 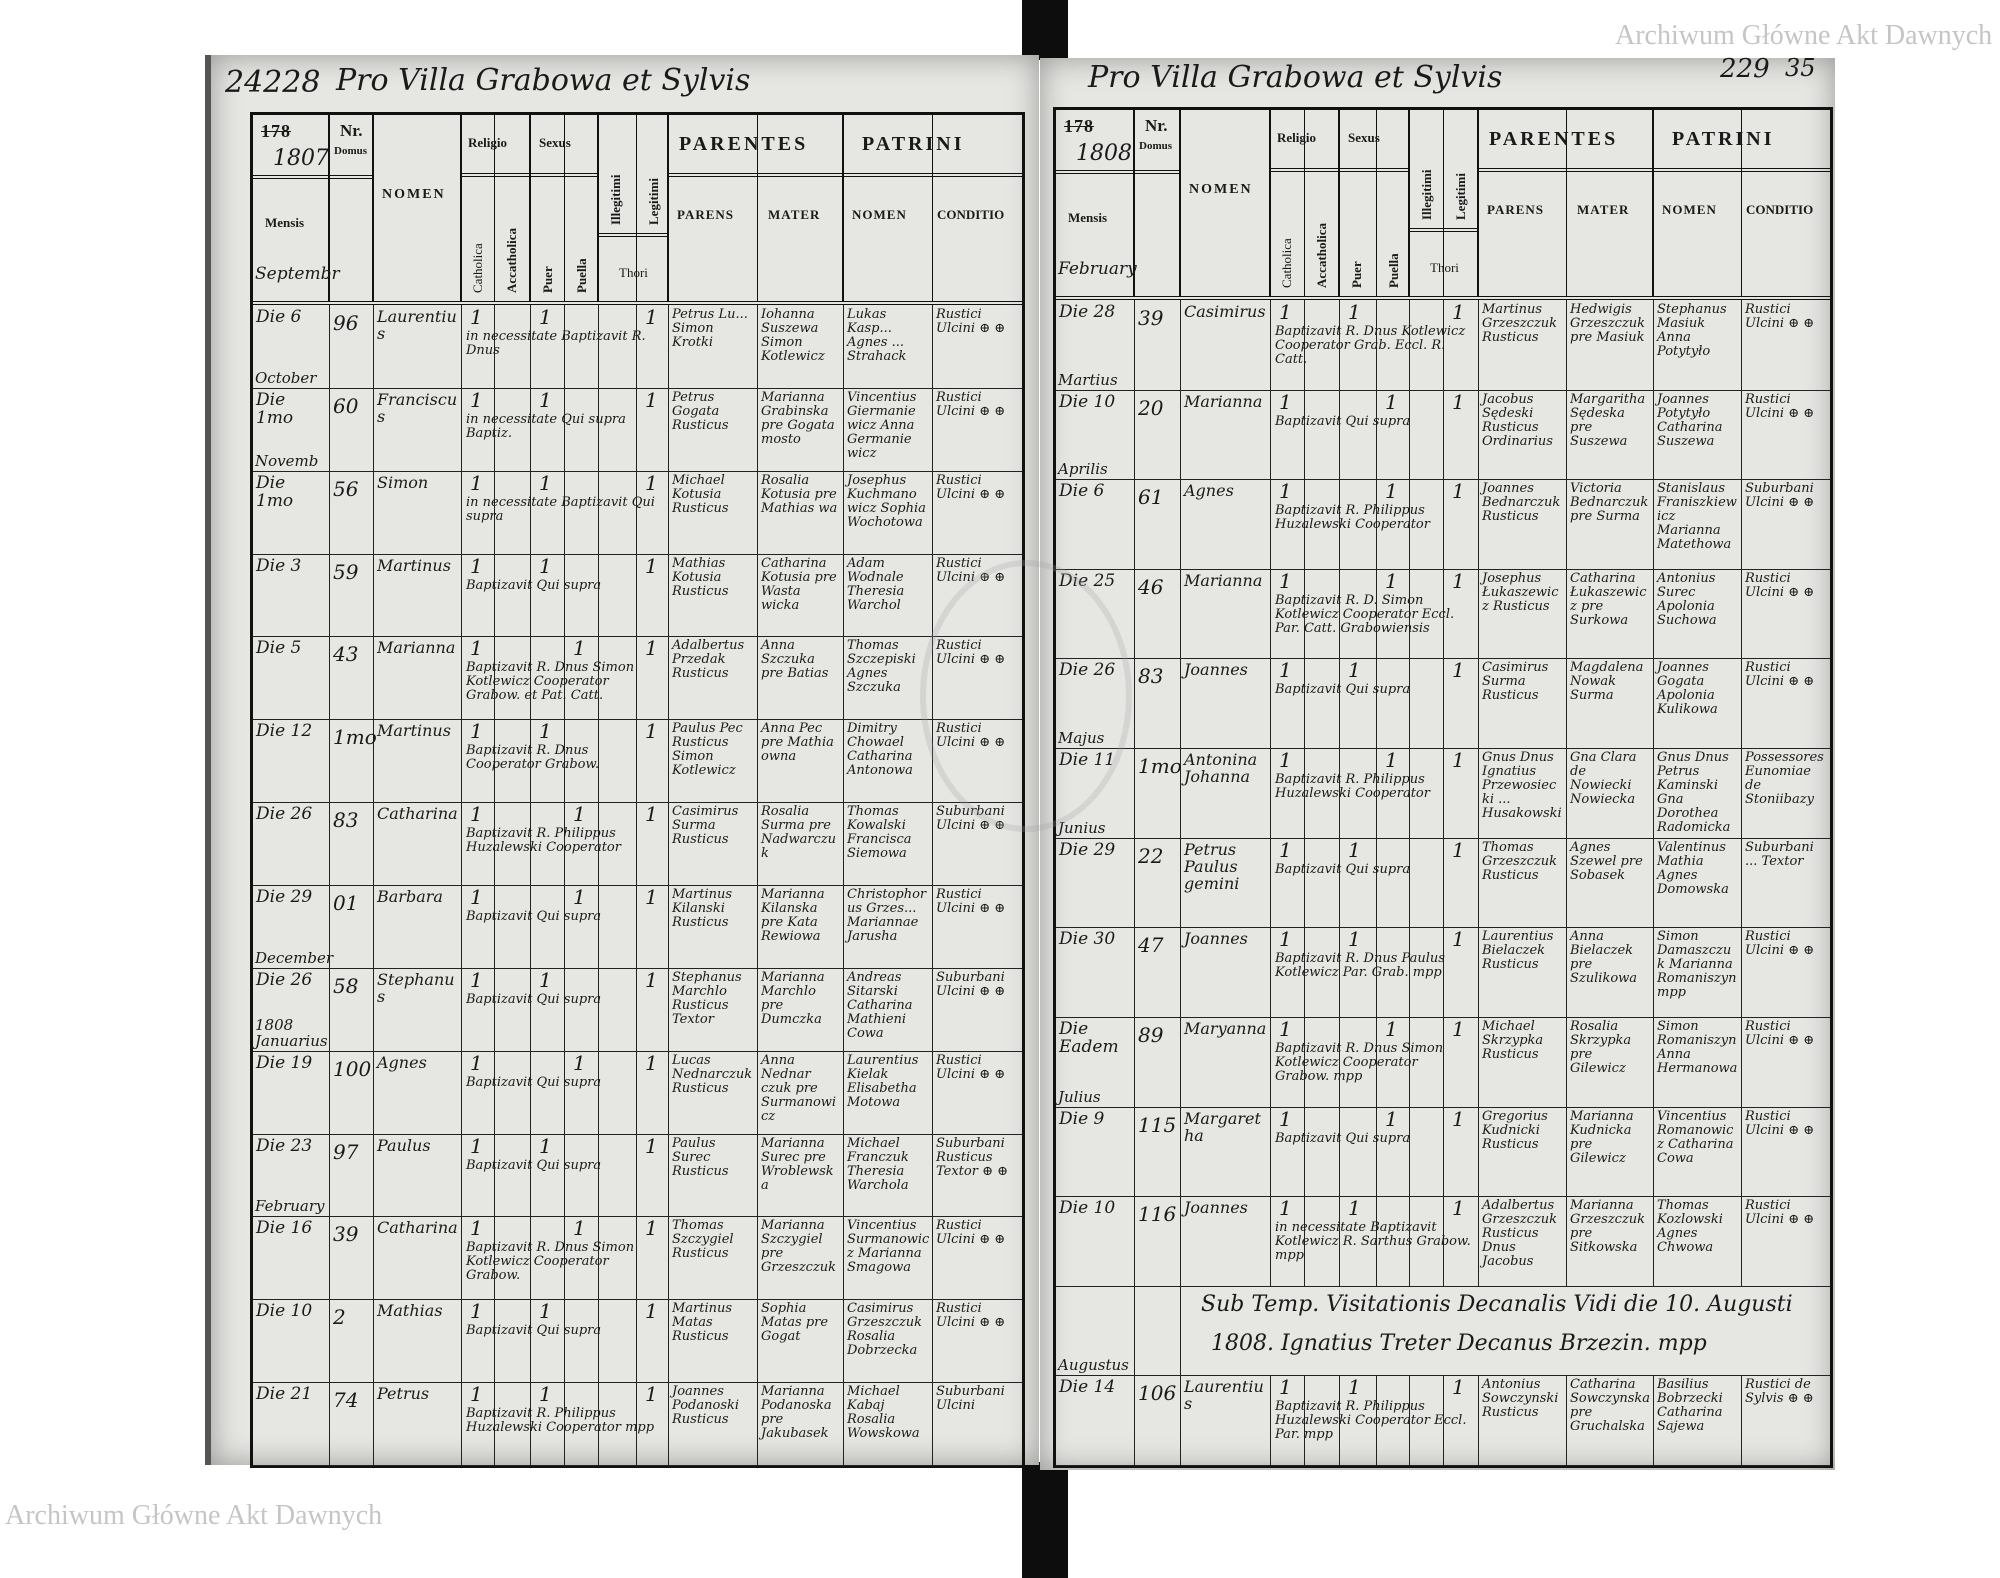 I want to click on patrinus: Andreas Sitarski Catharina Mathieni Cowa, so click(x=880, y=1005).